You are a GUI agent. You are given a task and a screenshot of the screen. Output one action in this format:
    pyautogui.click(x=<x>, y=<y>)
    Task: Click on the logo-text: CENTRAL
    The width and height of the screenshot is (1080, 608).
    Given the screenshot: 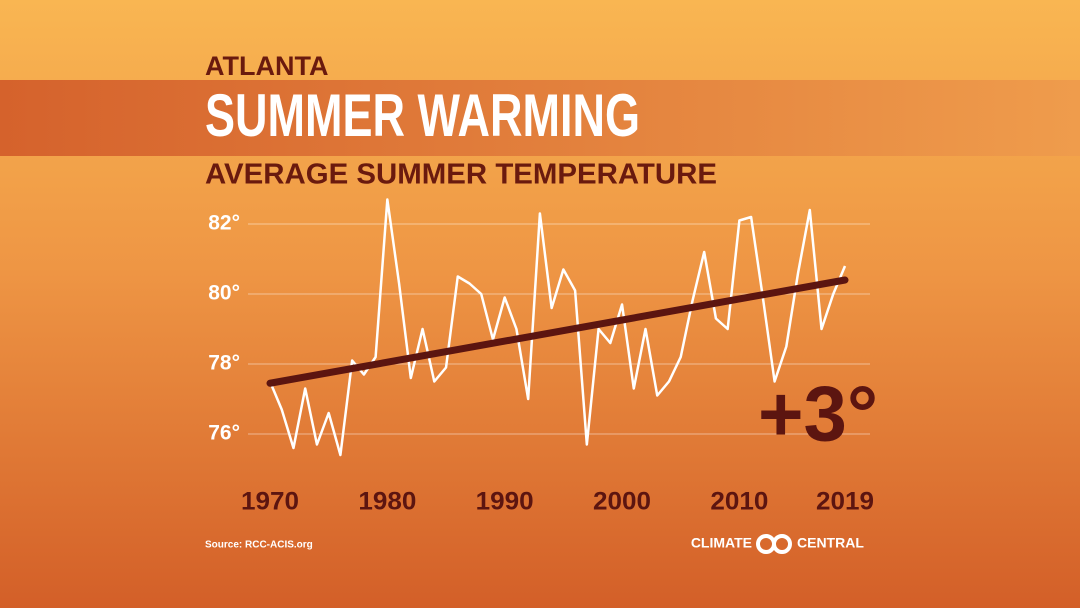 What is the action you would take?
    pyautogui.click(x=830, y=543)
    